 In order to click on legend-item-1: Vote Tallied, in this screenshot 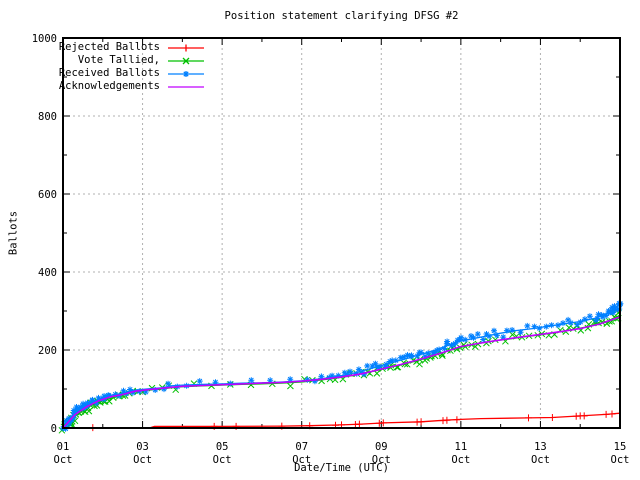, I will do `click(132, 60)`.